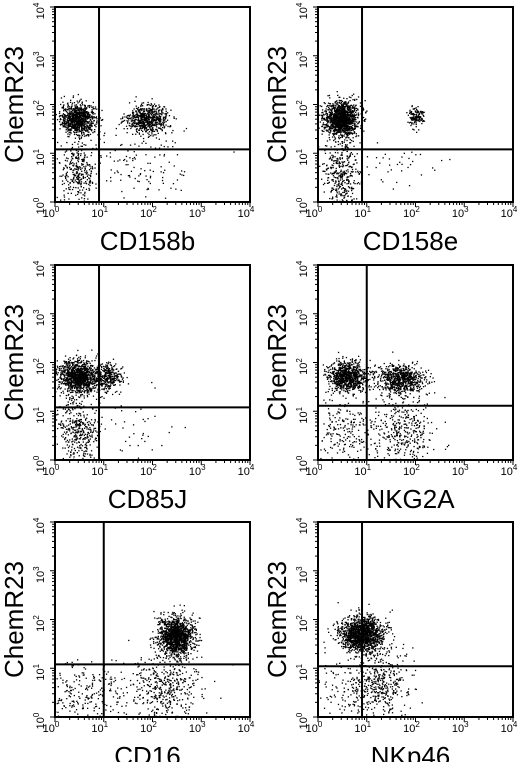 The width and height of the screenshot is (520, 762). Describe the element at coordinates (39, 10) in the screenshot. I see `y-tick-label: 10⁴` at that location.